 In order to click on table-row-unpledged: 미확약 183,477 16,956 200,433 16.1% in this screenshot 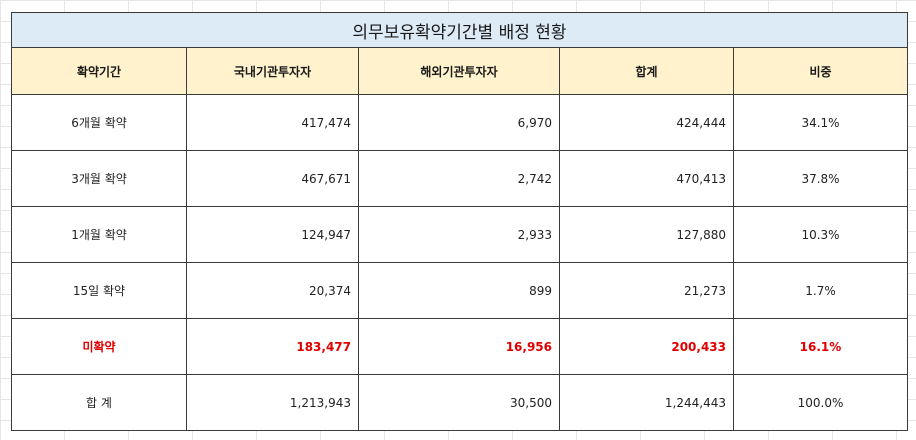, I will do `click(459, 346)`.